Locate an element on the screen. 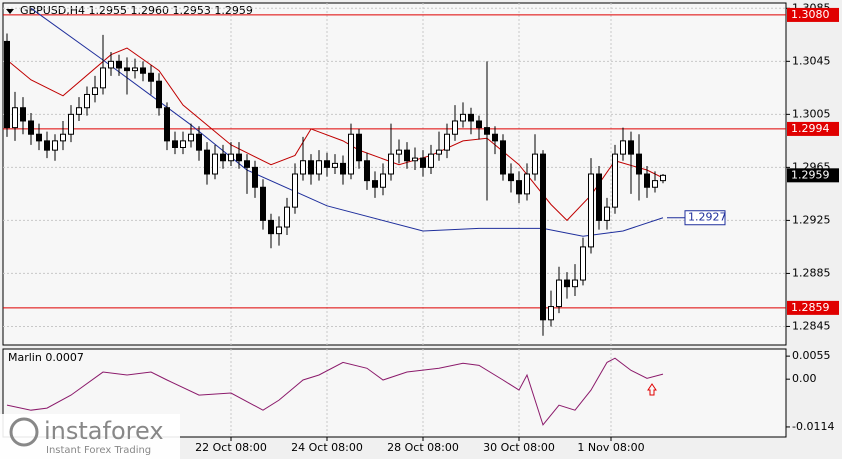  logo-icon is located at coordinates (24, 432).